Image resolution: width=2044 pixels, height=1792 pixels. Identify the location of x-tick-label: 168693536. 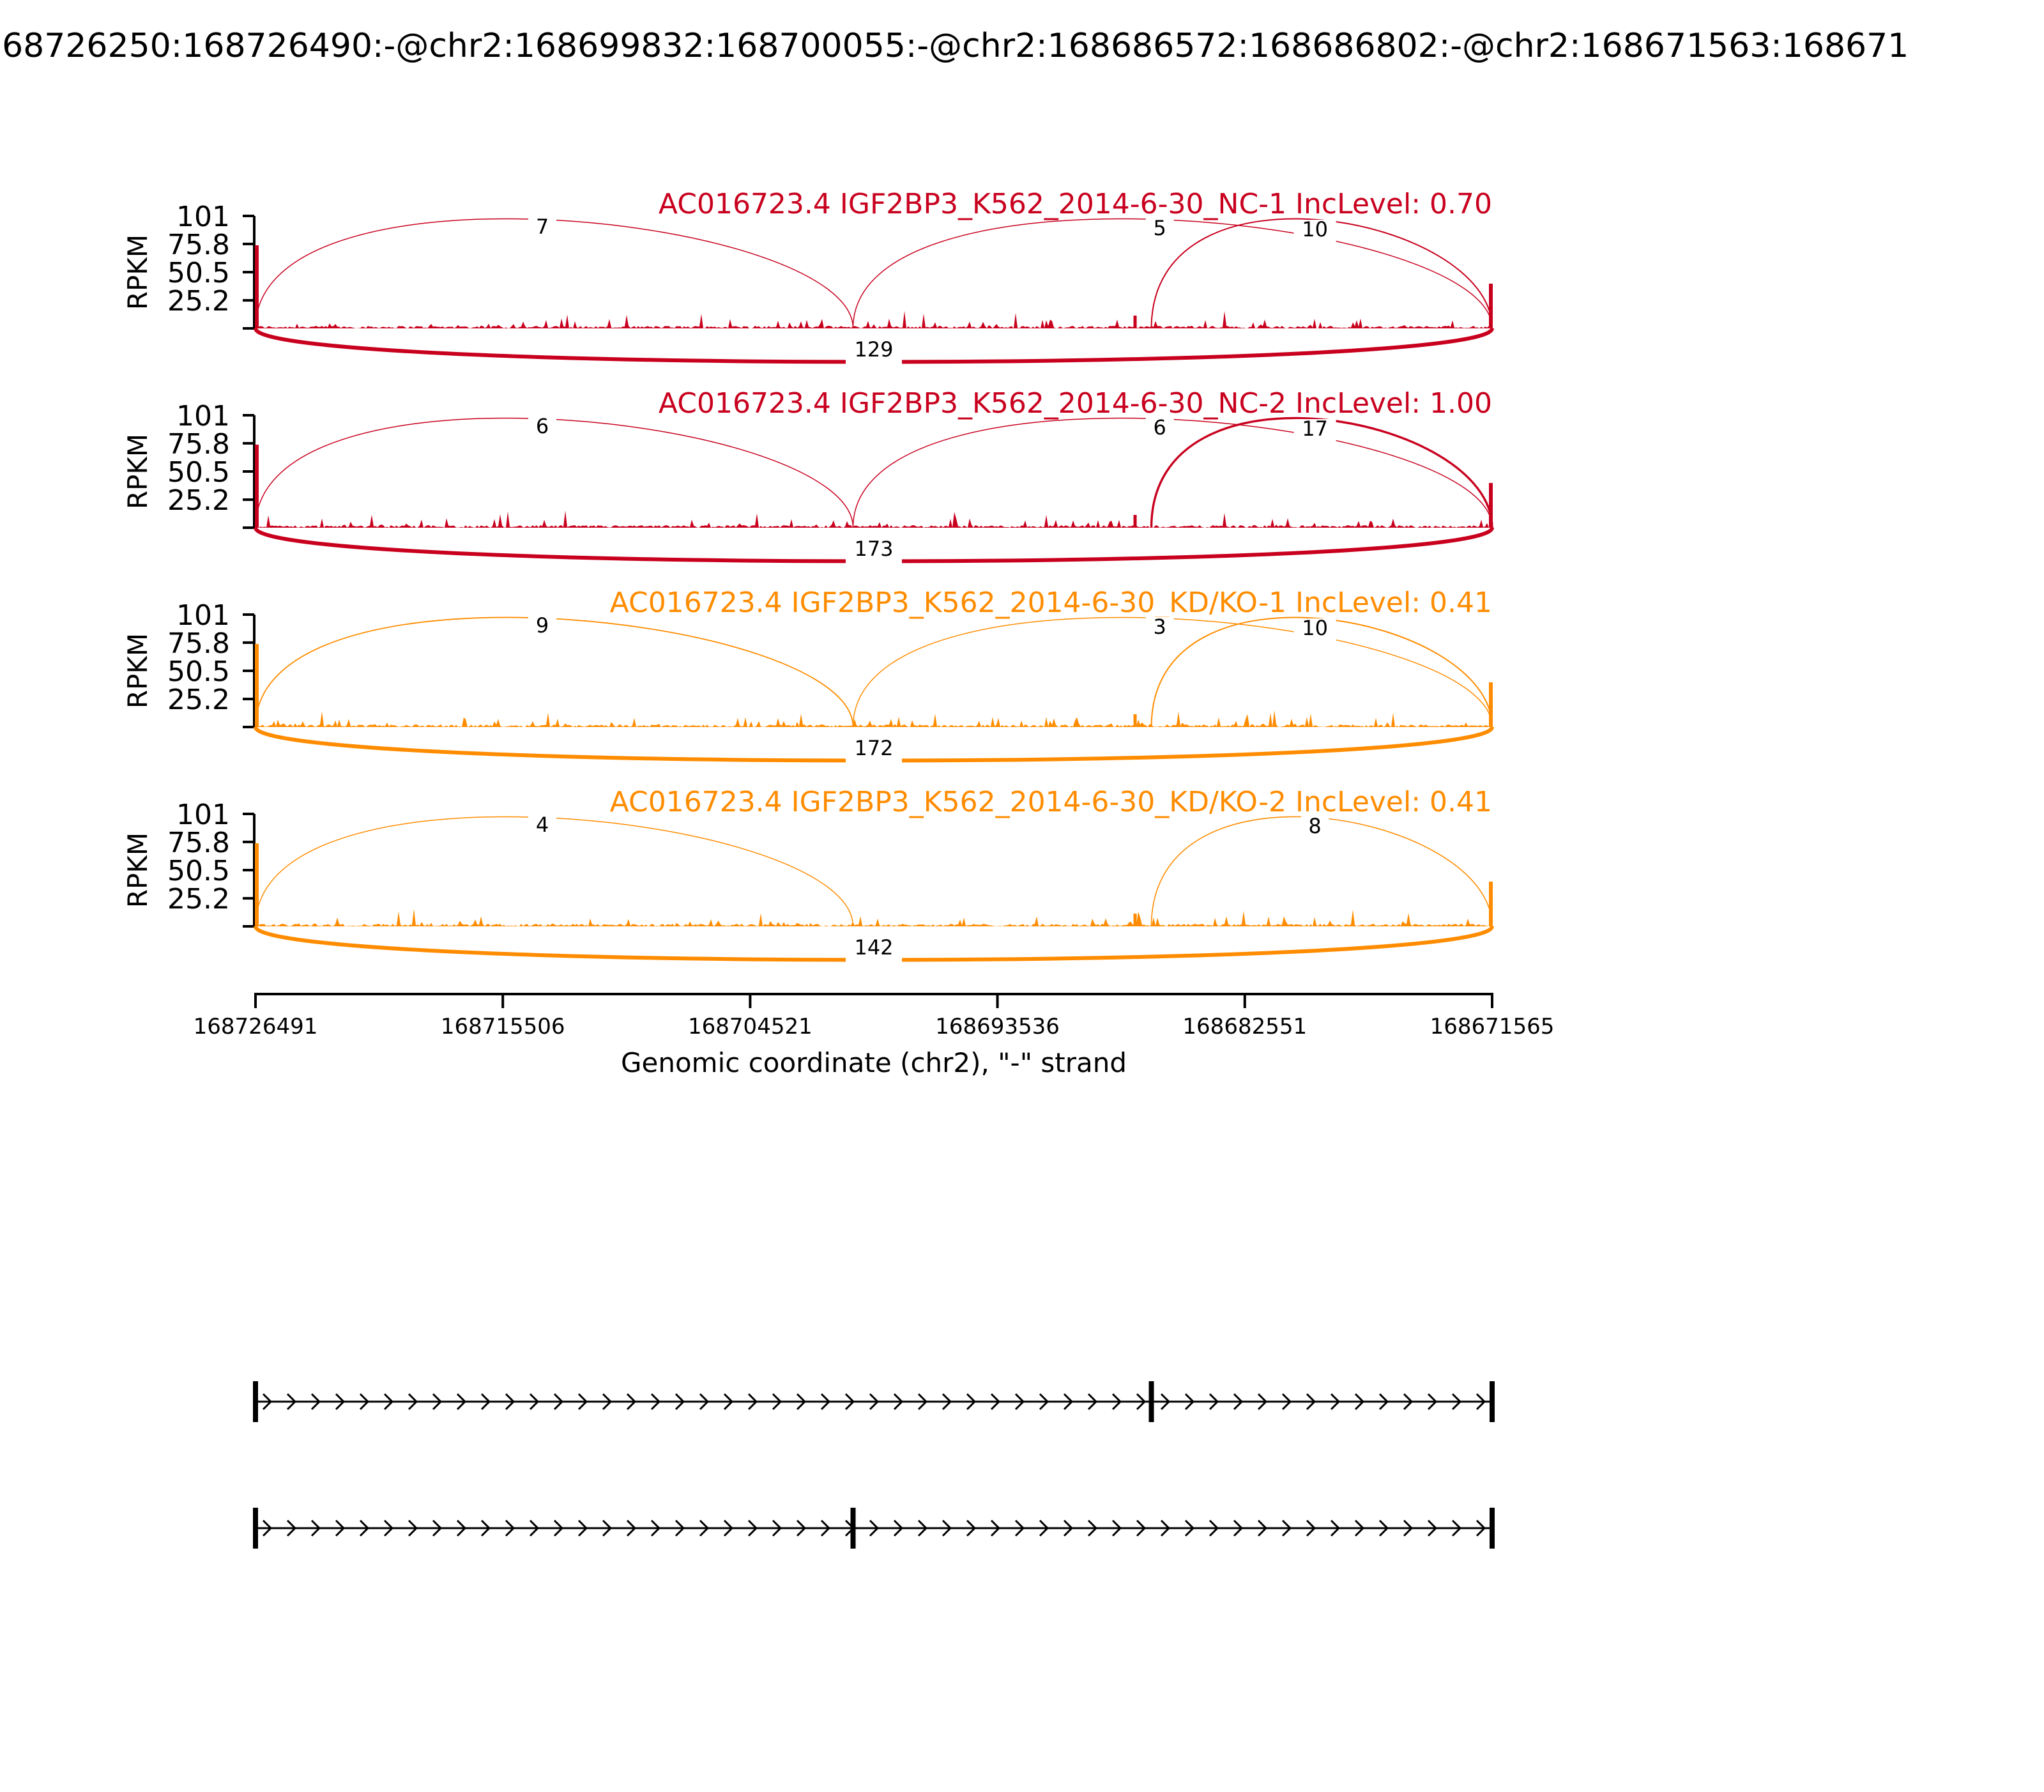
(997, 1027).